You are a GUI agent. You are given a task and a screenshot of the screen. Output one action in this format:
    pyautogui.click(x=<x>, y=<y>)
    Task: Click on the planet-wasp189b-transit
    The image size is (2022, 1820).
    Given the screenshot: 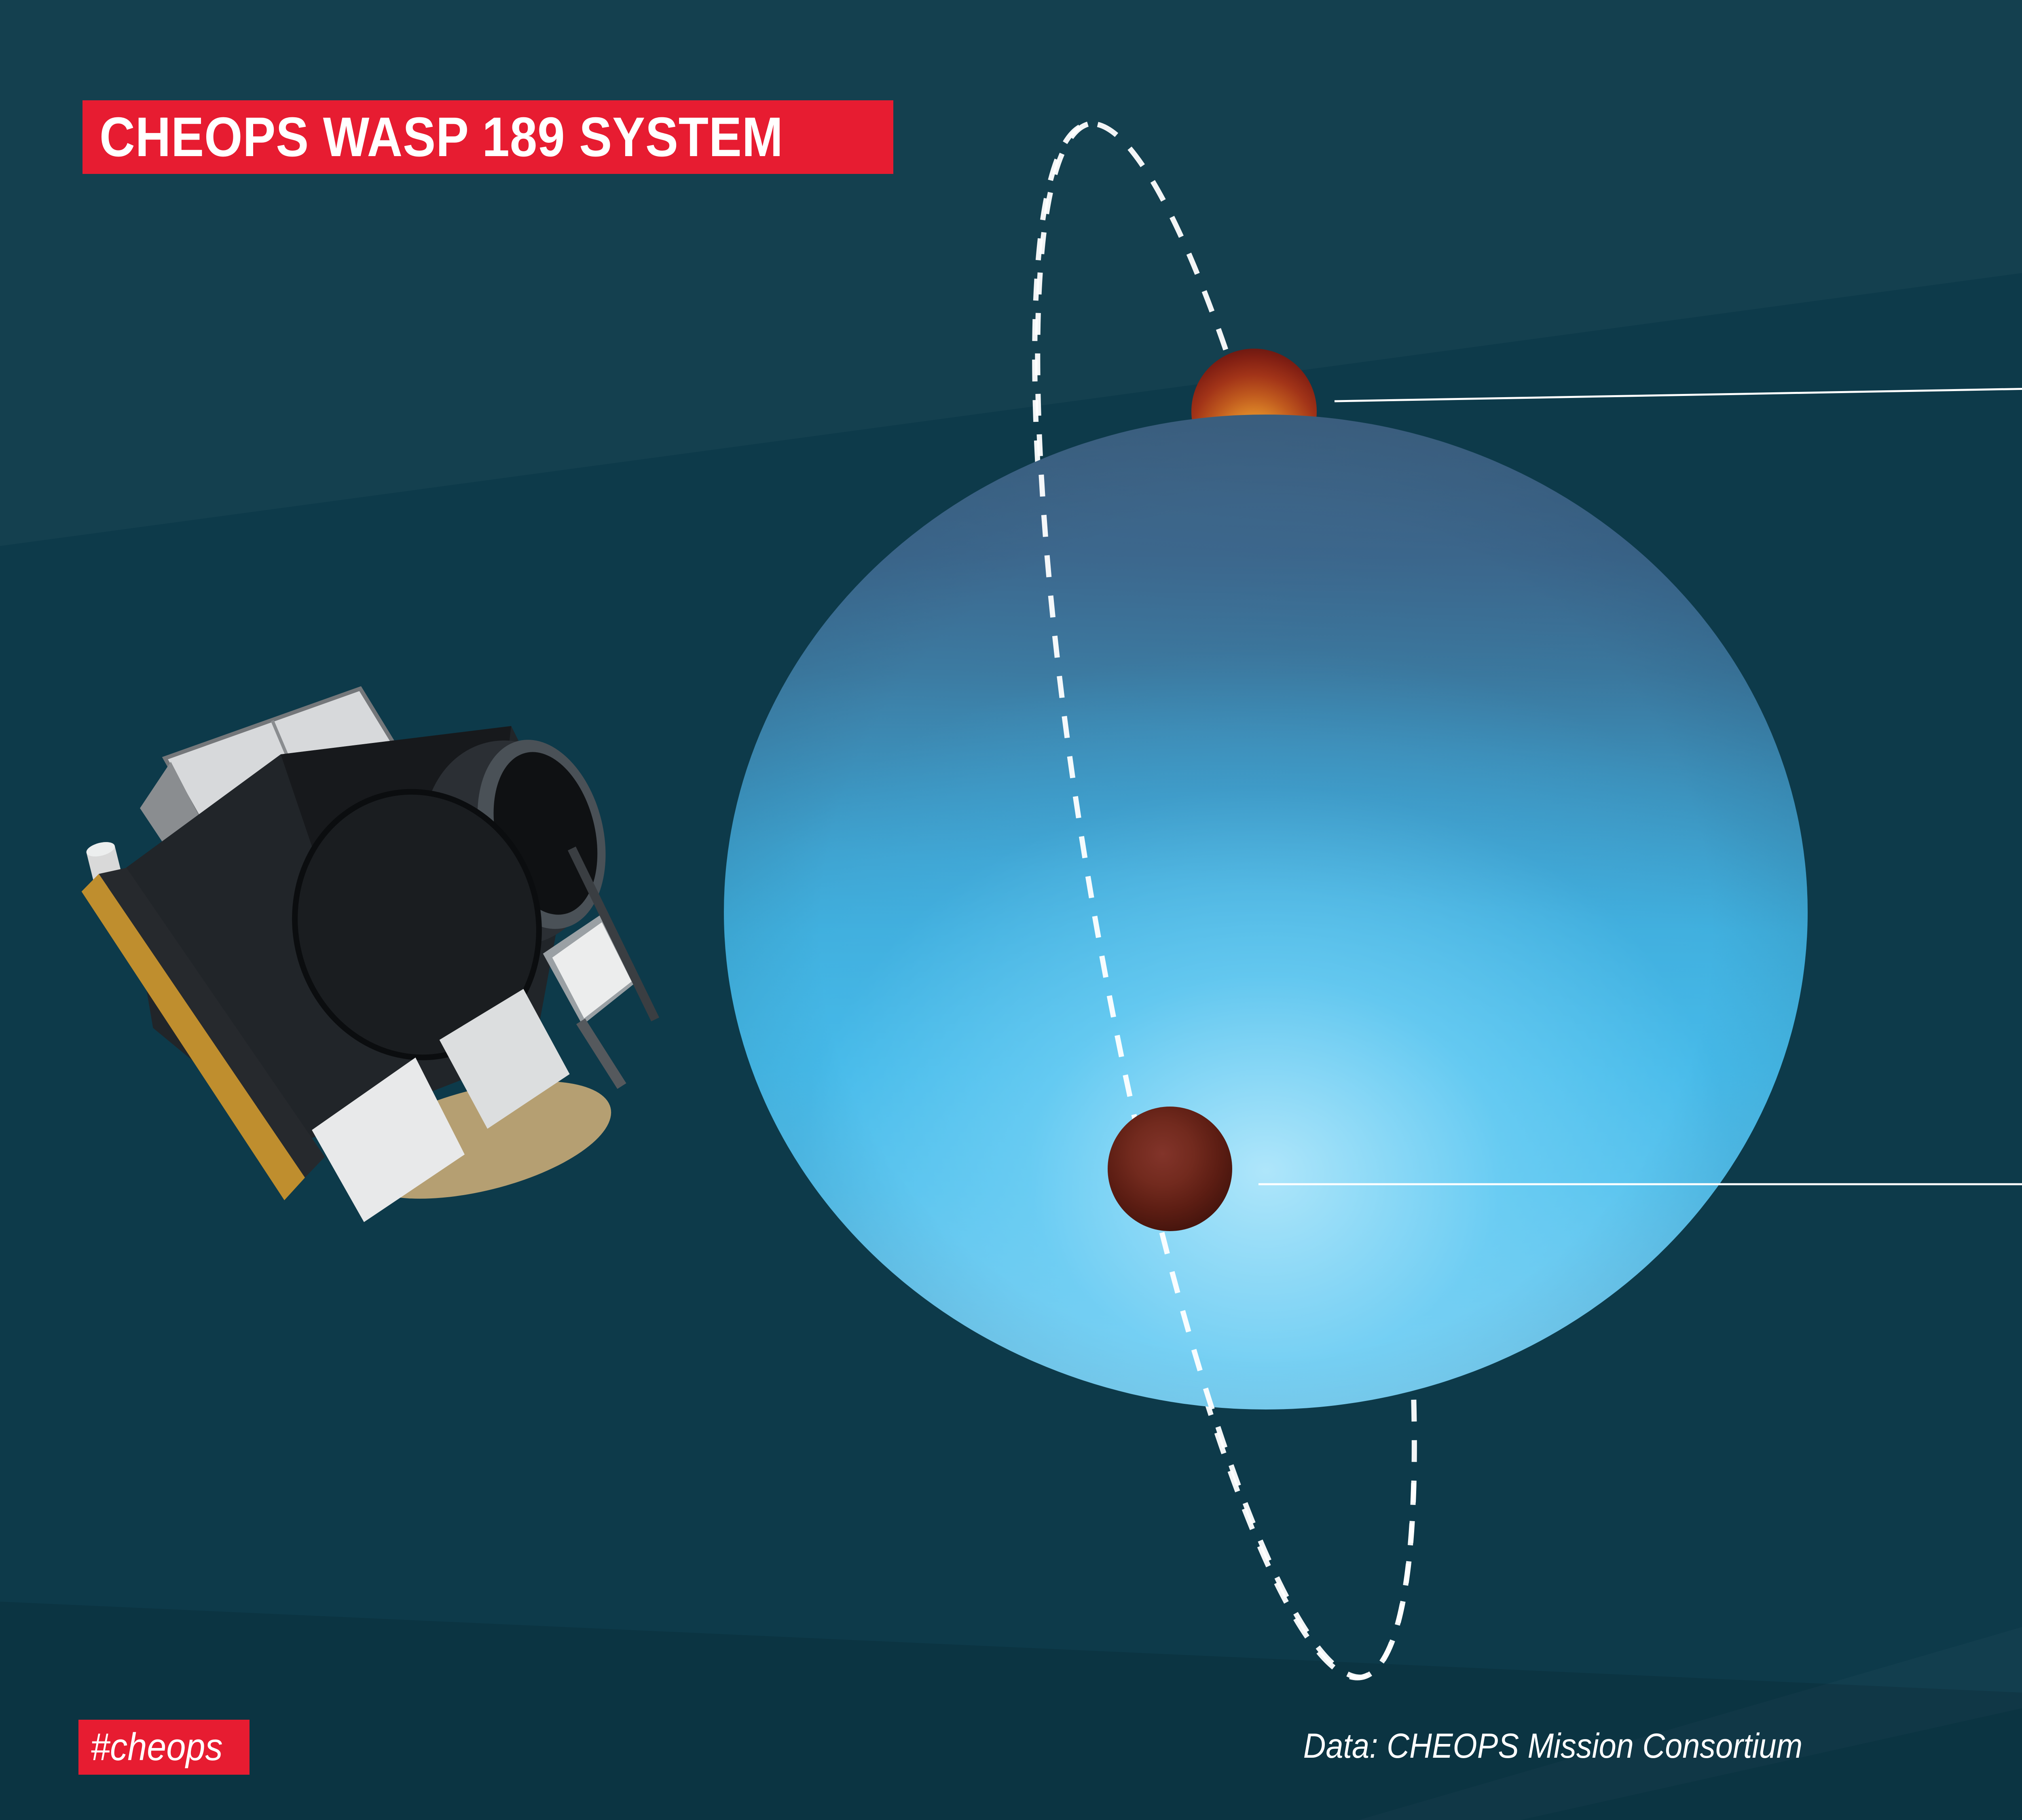 What is the action you would take?
    pyautogui.click(x=1170, y=1169)
    